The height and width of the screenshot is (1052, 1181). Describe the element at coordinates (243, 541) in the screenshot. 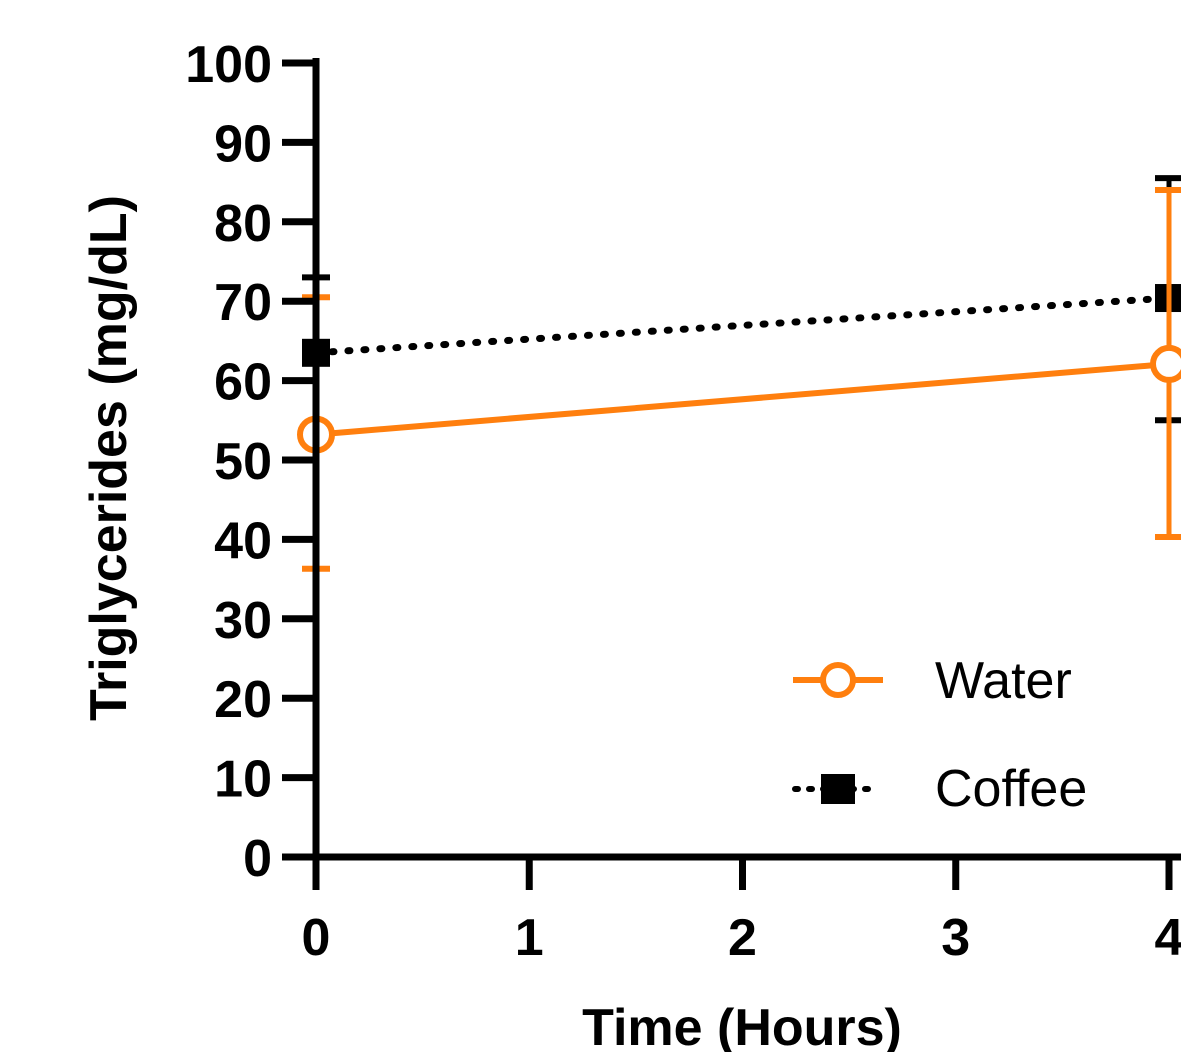

I see `y-tick-label: 40` at that location.